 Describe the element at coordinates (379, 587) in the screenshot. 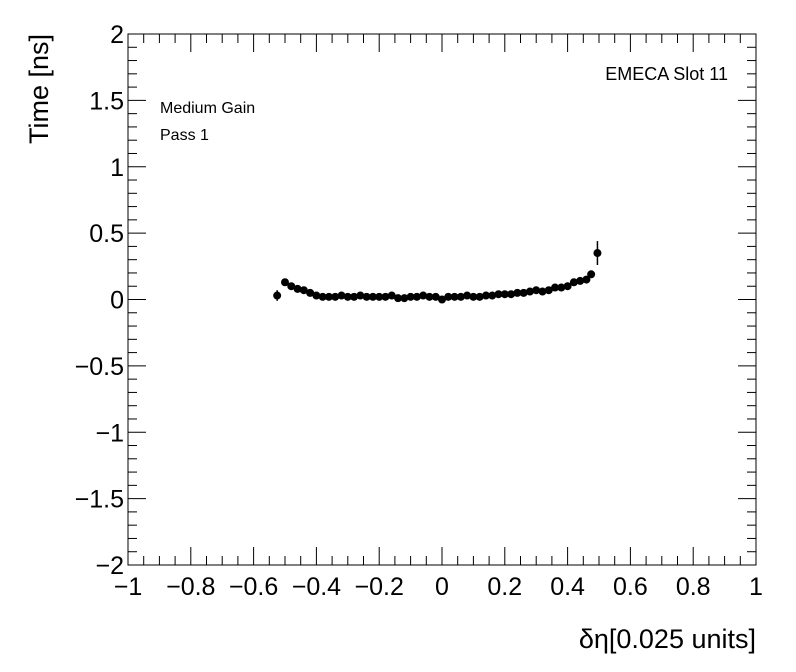

I see `x-tick-label: −0.2` at that location.